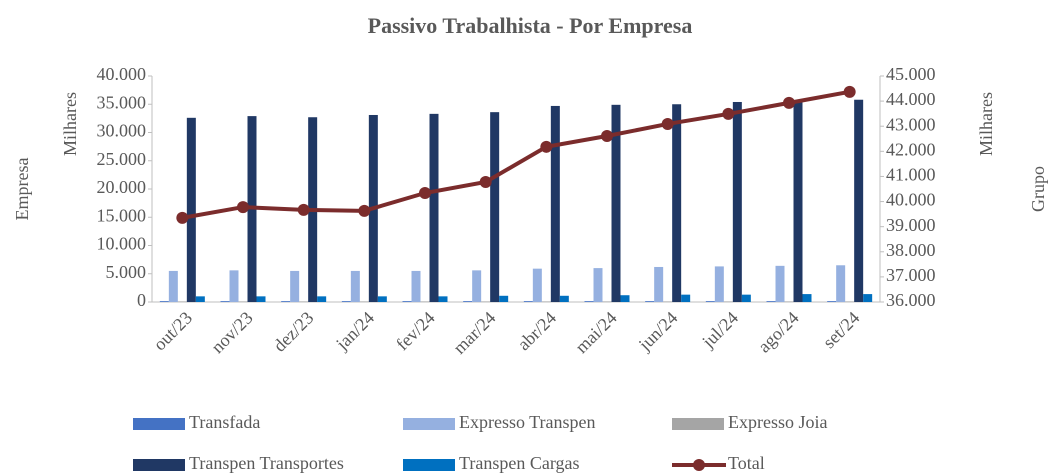  What do you see at coordinates (595, 332) in the screenshot?
I see `x-tick-label: mai/24` at bounding box center [595, 332].